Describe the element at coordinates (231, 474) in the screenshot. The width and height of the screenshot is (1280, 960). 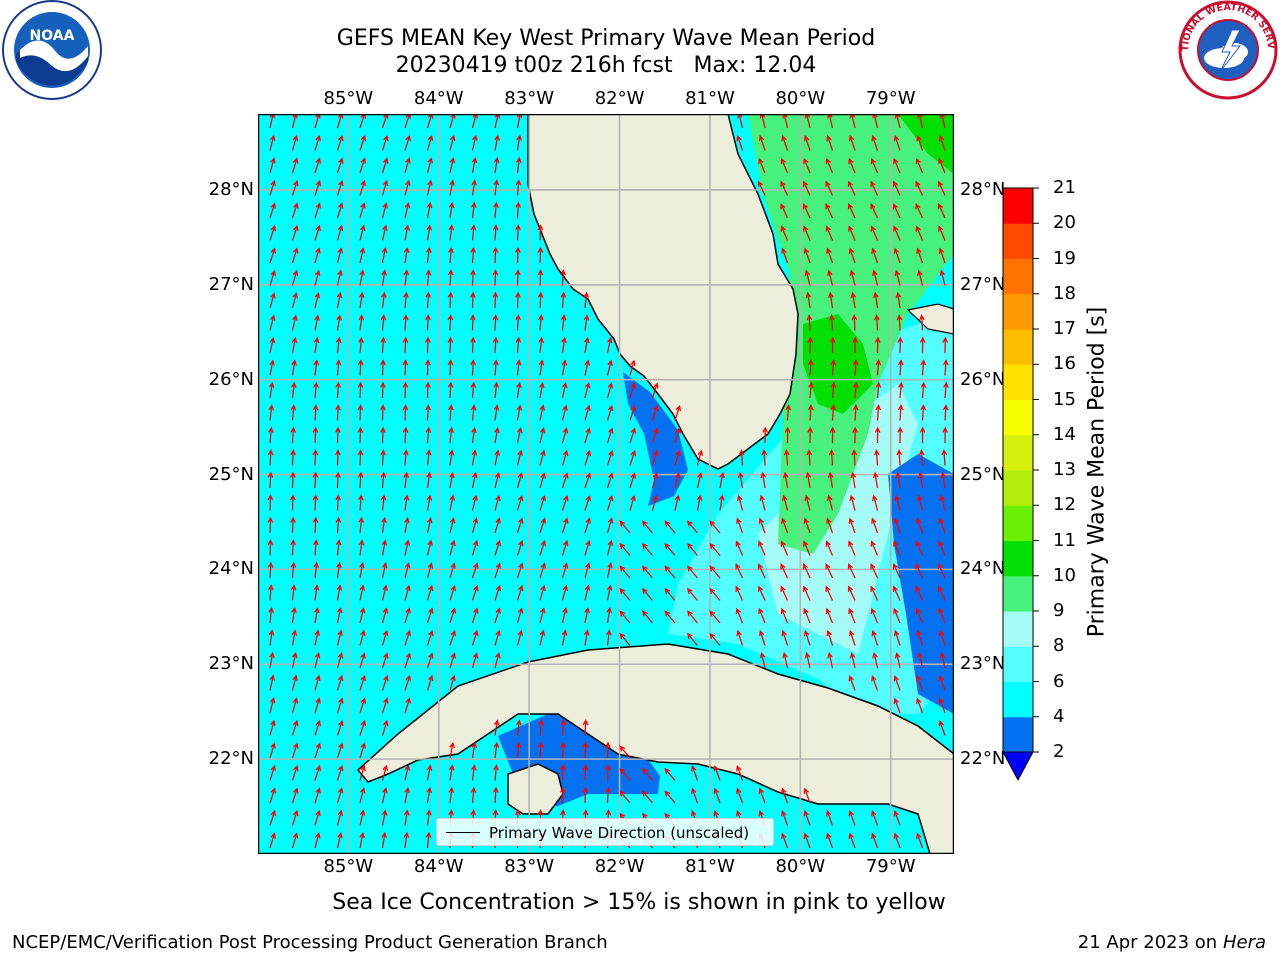
I see `lat-label-left: 25°N` at that location.